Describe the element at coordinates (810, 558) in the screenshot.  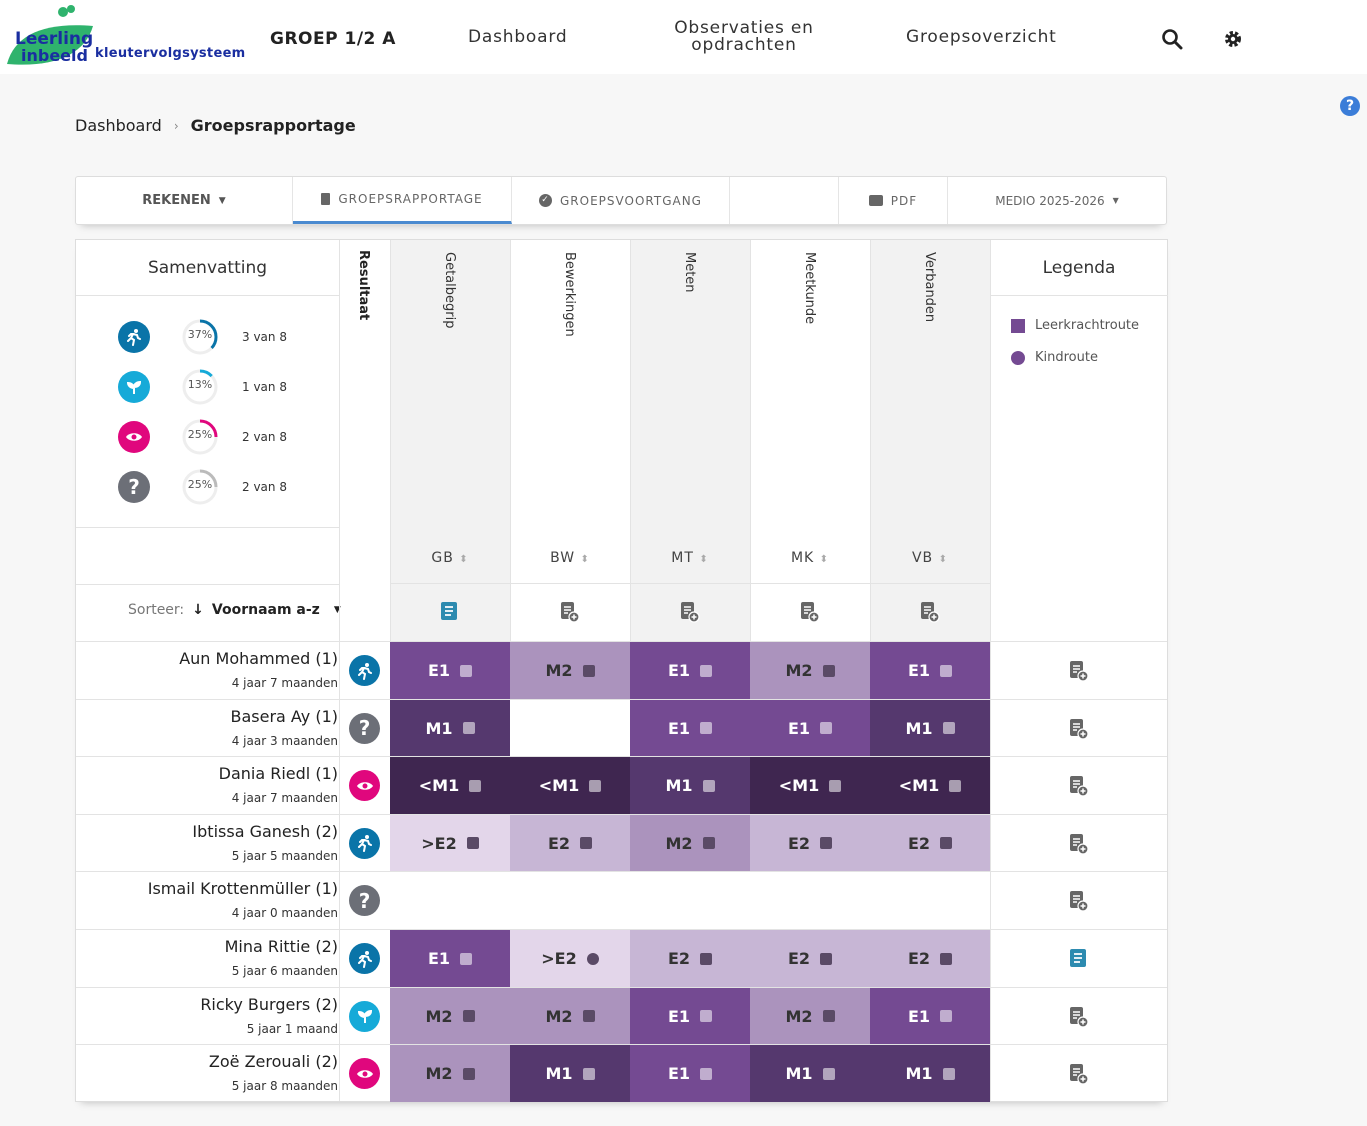
I see `sort-column-button: MK ⬍` at that location.